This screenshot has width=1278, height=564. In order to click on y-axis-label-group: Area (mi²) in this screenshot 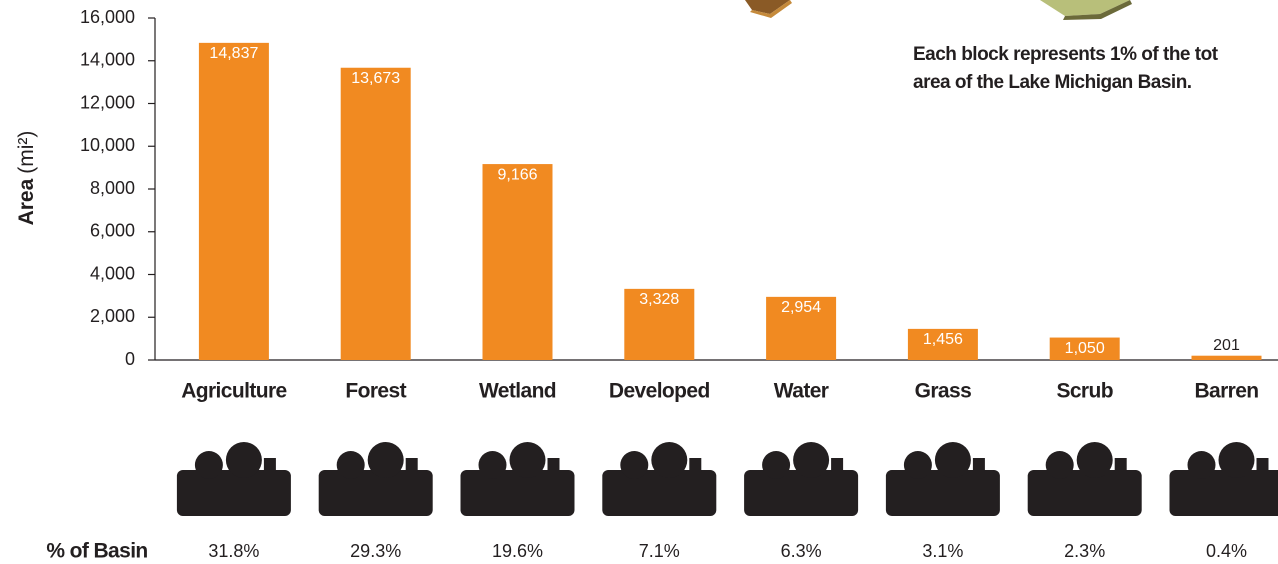, I will do `click(26, 178)`.